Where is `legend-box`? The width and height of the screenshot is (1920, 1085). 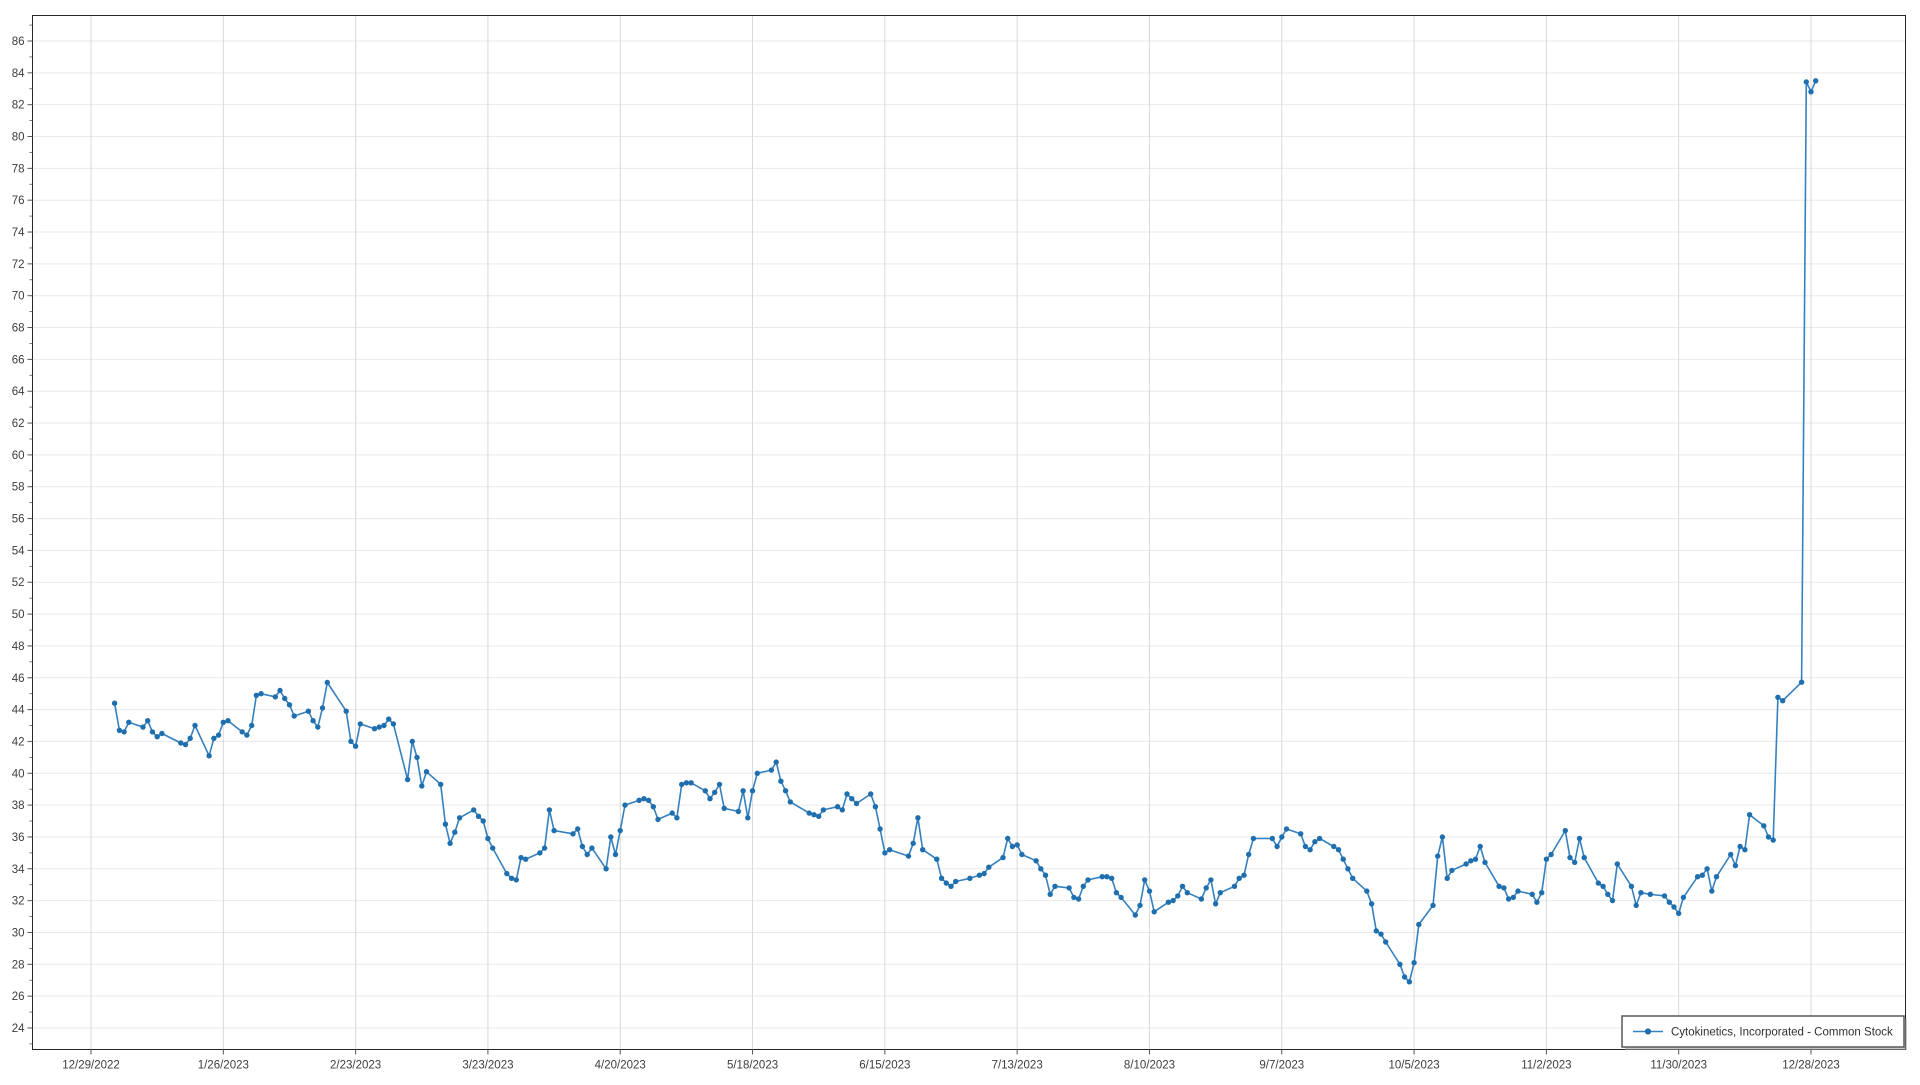
legend-box is located at coordinates (1763, 1031).